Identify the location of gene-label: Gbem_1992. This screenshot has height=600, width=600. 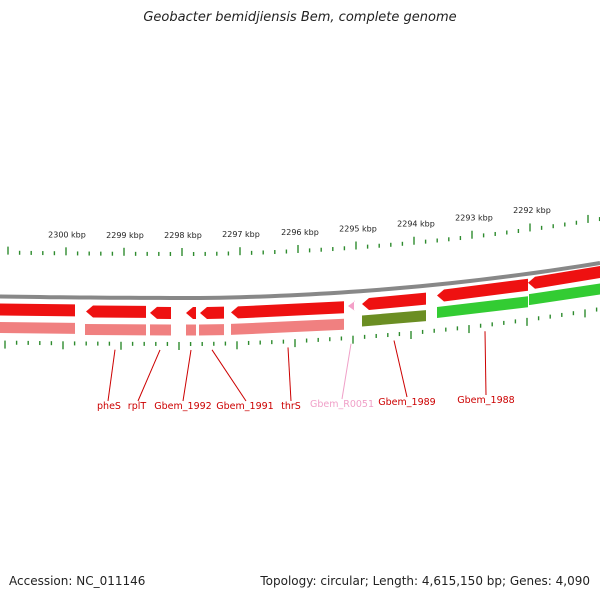
(182, 406).